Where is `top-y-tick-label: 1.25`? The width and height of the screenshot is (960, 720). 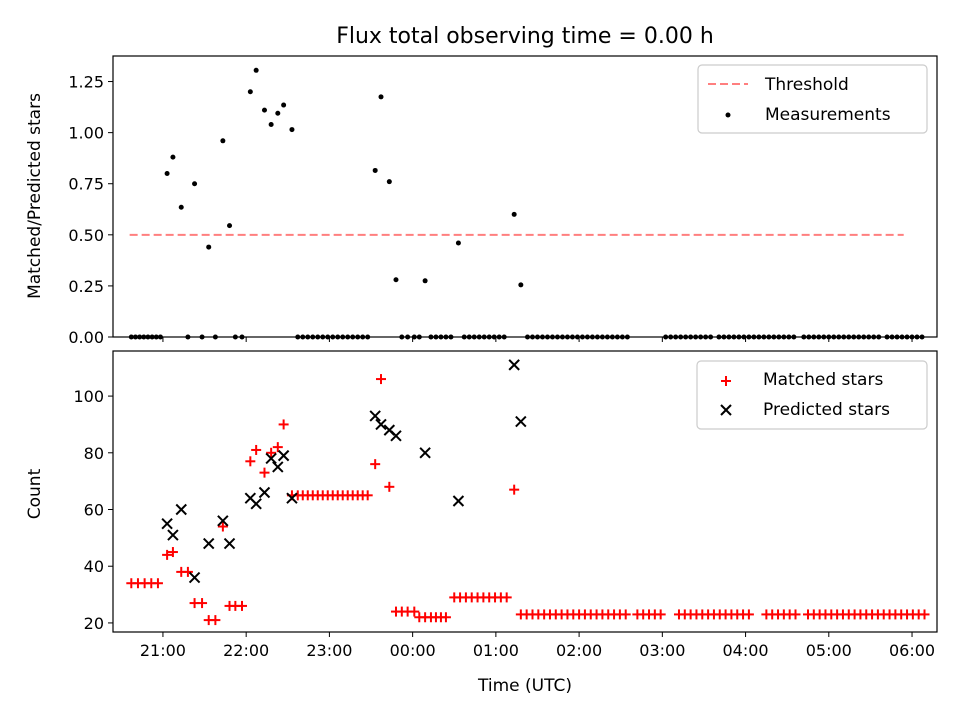
top-y-tick-label: 1.25 is located at coordinates (86, 82).